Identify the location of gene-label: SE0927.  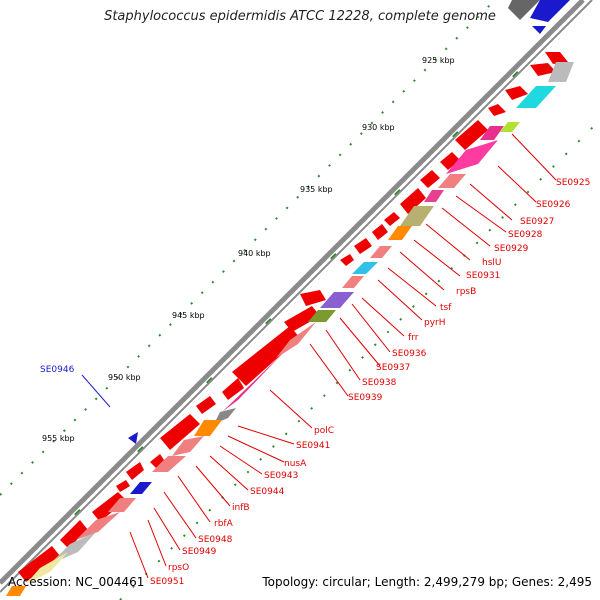
(537, 222).